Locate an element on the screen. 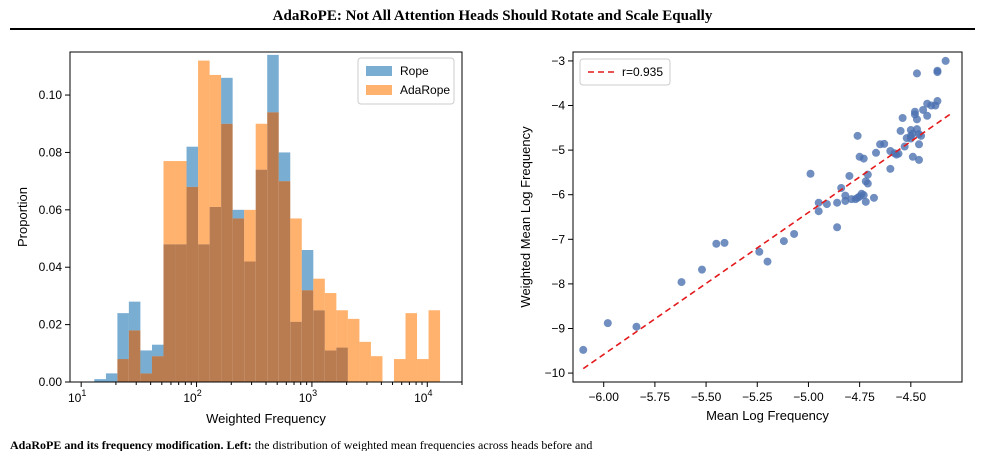 This screenshot has height=451, width=985. scatter-ytick-label: −10 is located at coordinates (555, 373).